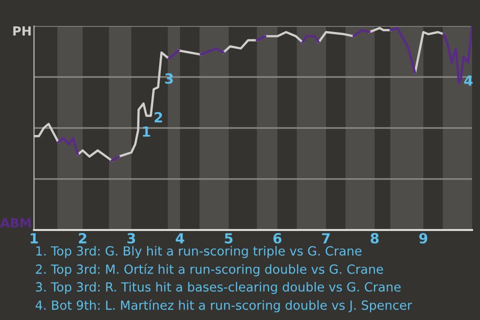 This screenshot has height=320, width=480. What do you see at coordinates (326, 238) in the screenshot?
I see `x-tick-label: 7` at bounding box center [326, 238].